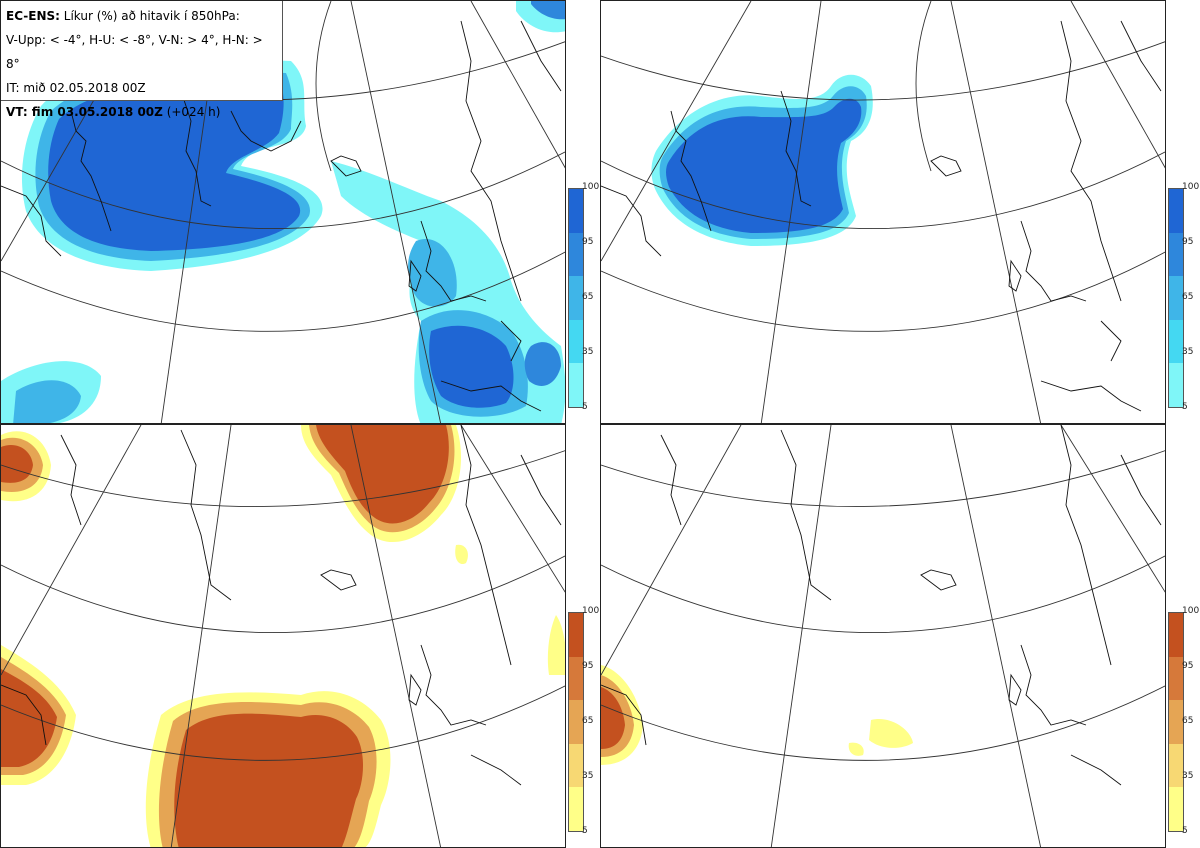 The height and width of the screenshot is (848, 1200). Describe the element at coordinates (149, 16) in the screenshot. I see `title-description: Líkur (%) að hitavik í 850hPa:` at that location.